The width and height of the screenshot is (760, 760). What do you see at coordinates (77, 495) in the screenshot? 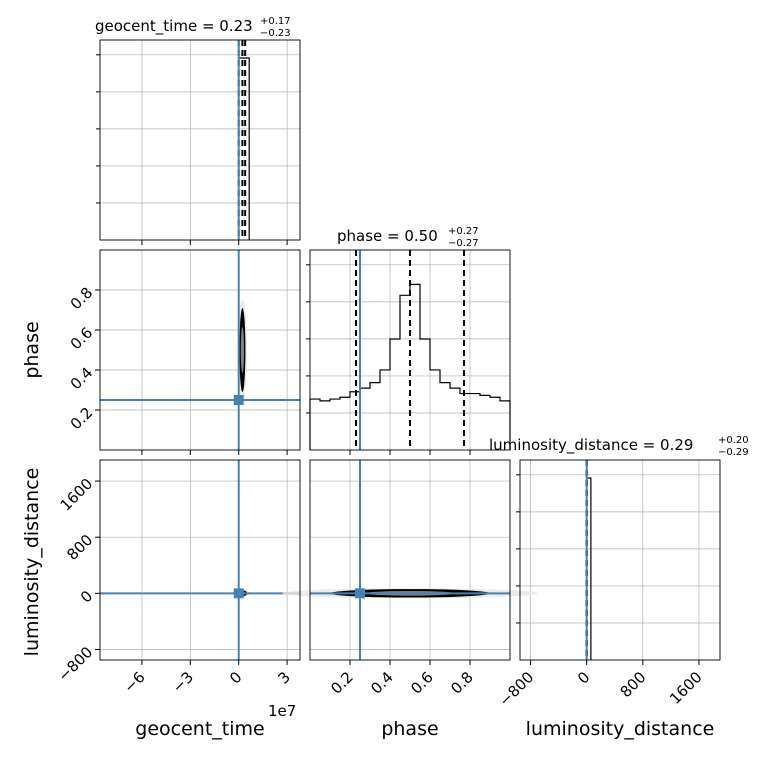
I see `panel-geocent-time-vs-luminosity-distance-ytick-label: 1600` at bounding box center [77, 495].